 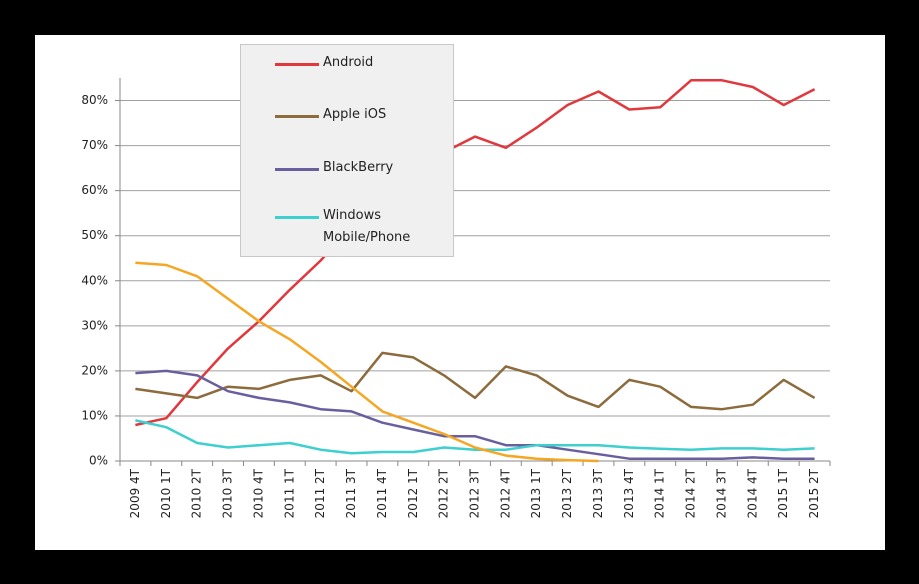 What do you see at coordinates (721, 493) in the screenshot?
I see `x-tick-label: 2014 3T` at bounding box center [721, 493].